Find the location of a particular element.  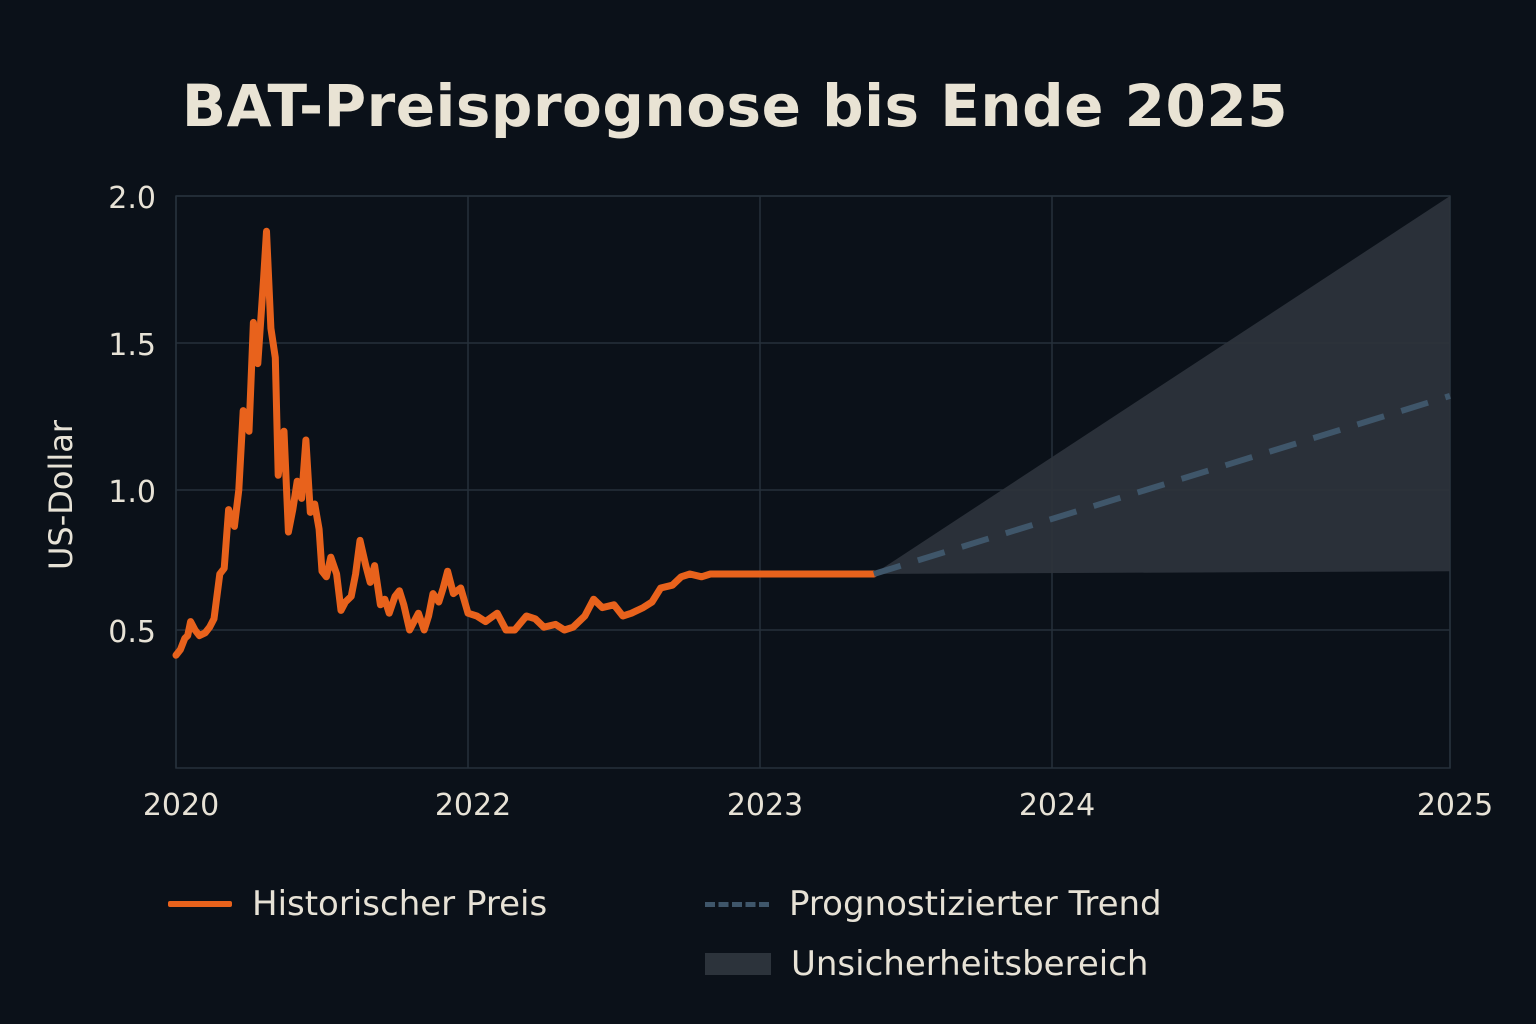

legend-historical-label: Historischer Preis is located at coordinates (400, 904).